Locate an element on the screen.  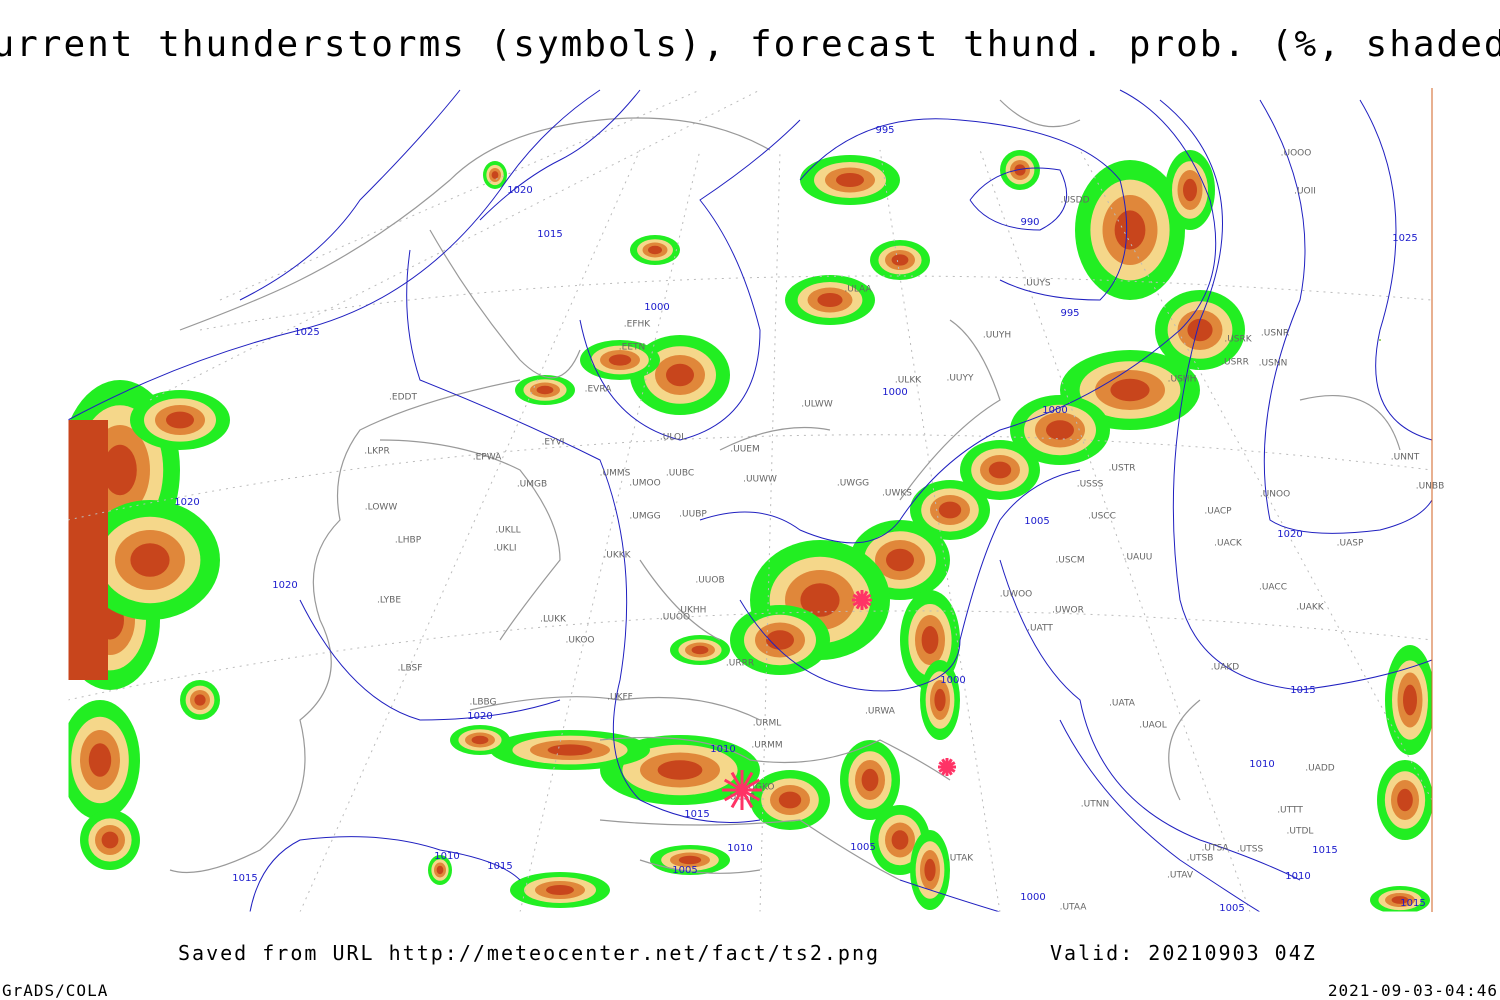
station-label: .UKKK is located at coordinates (617, 556).